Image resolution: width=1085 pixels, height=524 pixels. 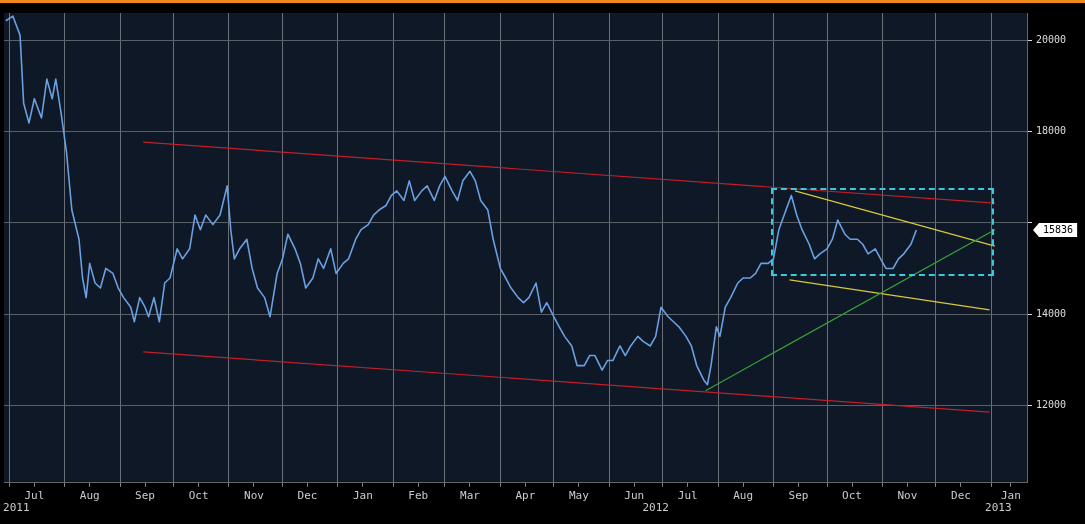 I want to click on text: 2012, so click(x=655, y=508).